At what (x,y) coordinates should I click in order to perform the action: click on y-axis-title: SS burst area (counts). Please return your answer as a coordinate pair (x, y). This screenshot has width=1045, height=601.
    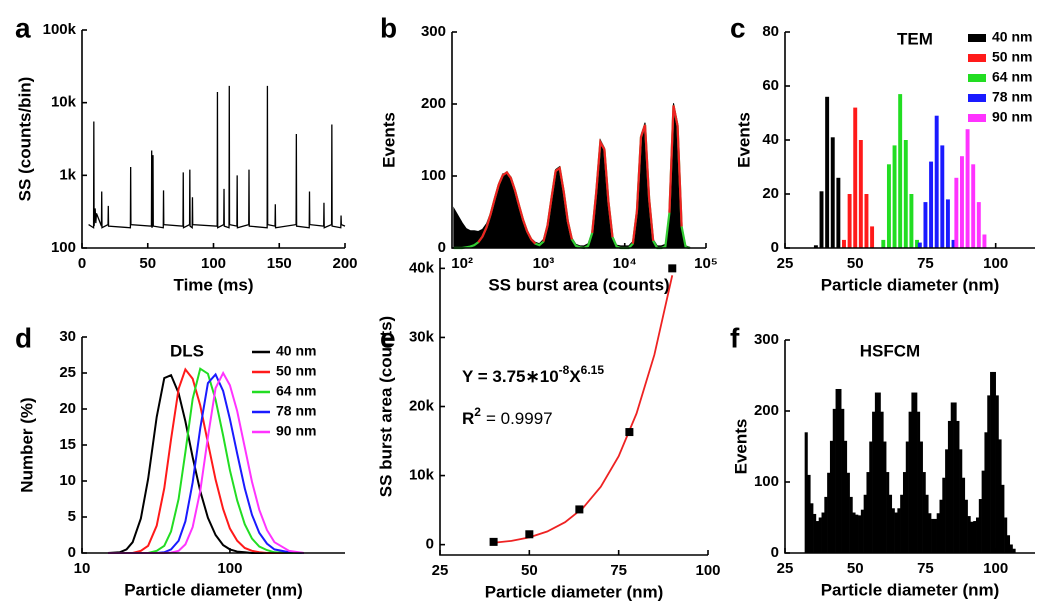
    Looking at the image, I should click on (385, 406).